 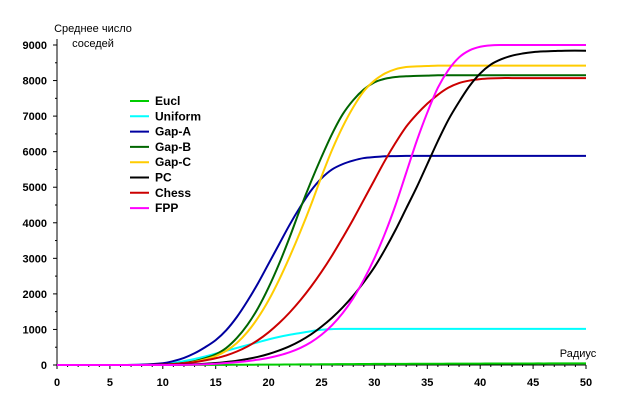 What do you see at coordinates (166, 208) in the screenshot?
I see `legend-label-fpp: FPP` at bounding box center [166, 208].